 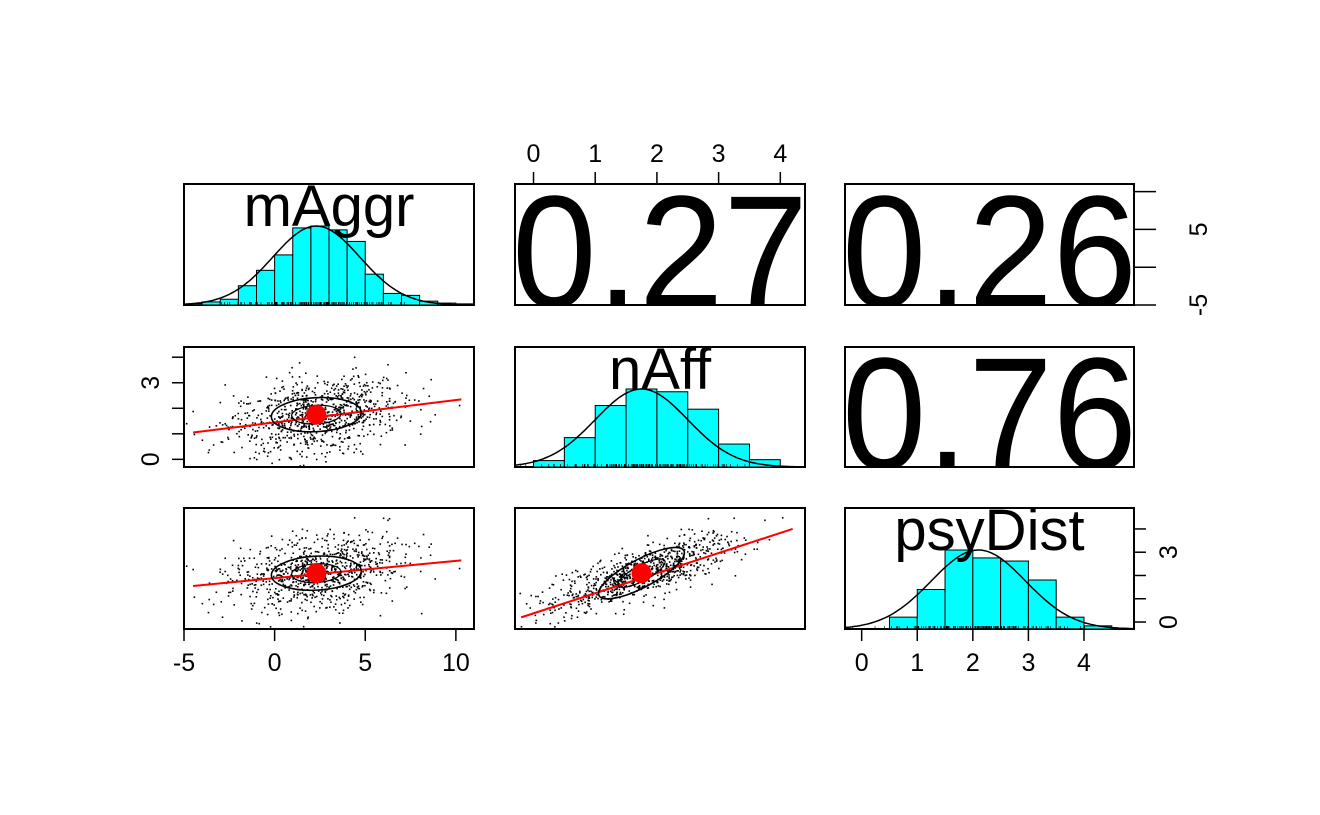 What do you see at coordinates (989, 530) in the screenshot?
I see `variable-label-psyDist: psyDist` at bounding box center [989, 530].